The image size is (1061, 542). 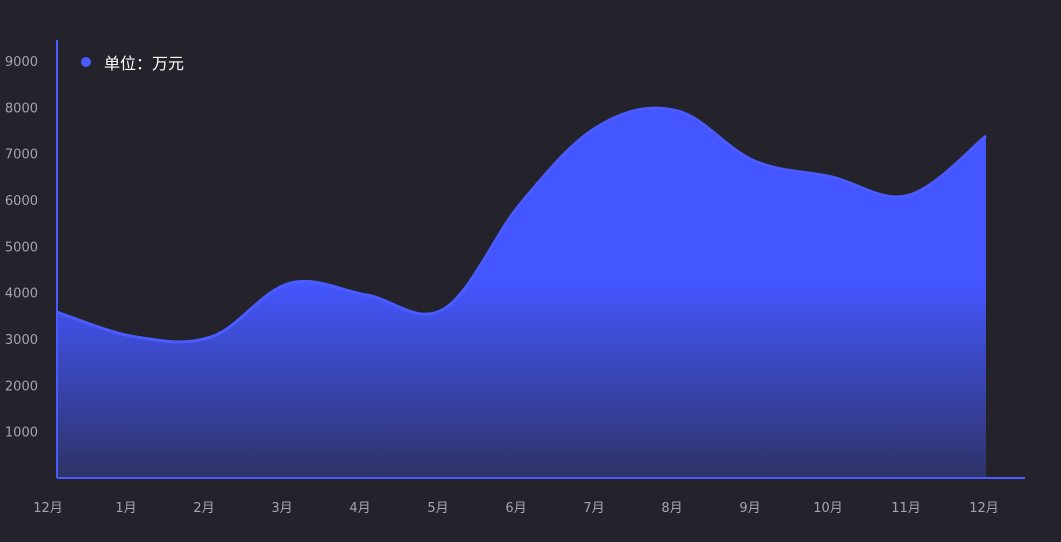 I want to click on x-tick-label: 10月, so click(x=828, y=508).